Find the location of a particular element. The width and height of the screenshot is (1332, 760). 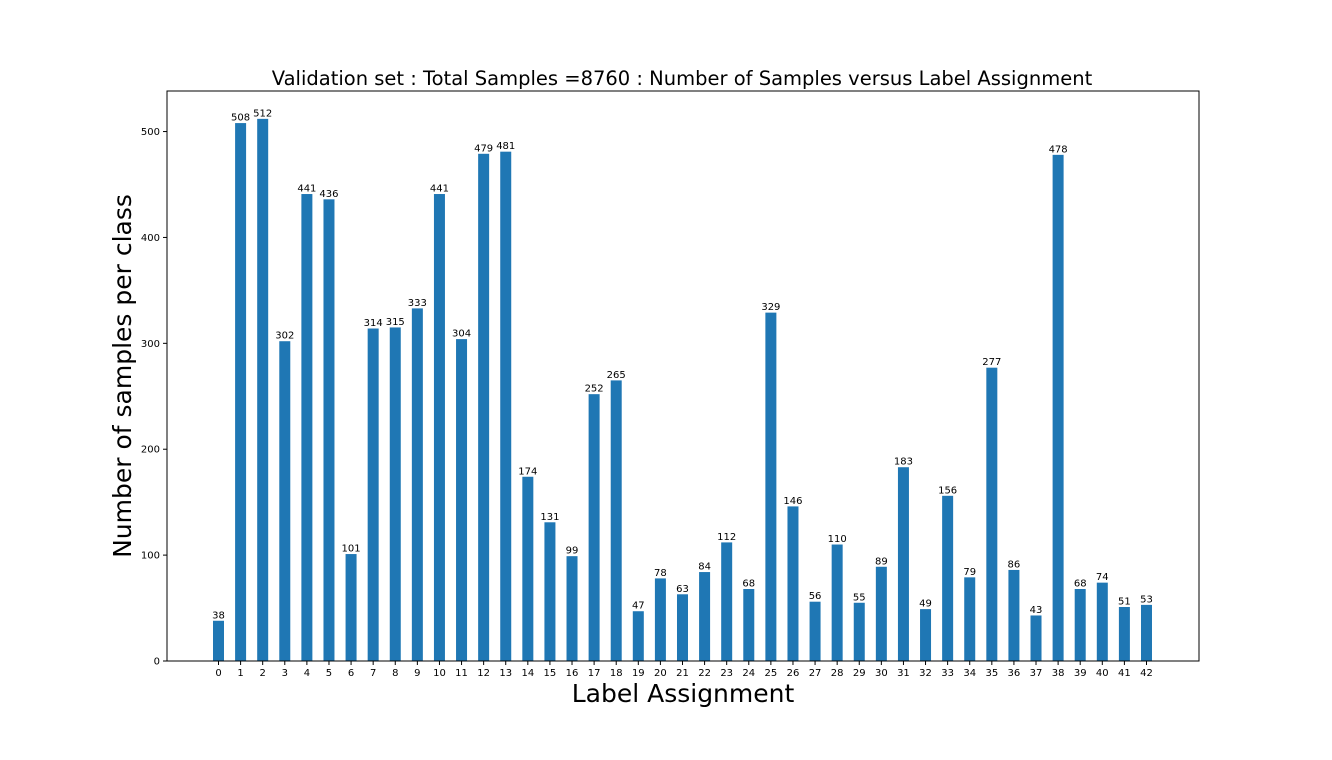

bar-value-label: 55 is located at coordinates (859, 597).